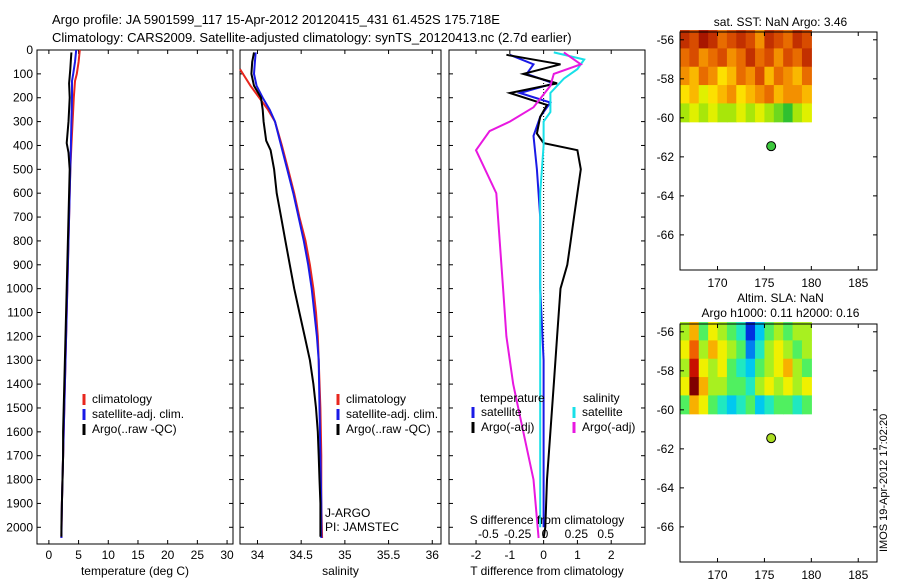 This screenshot has height=580, width=900. I want to click on pi-label: PI: JAMSTEC, so click(362, 527).